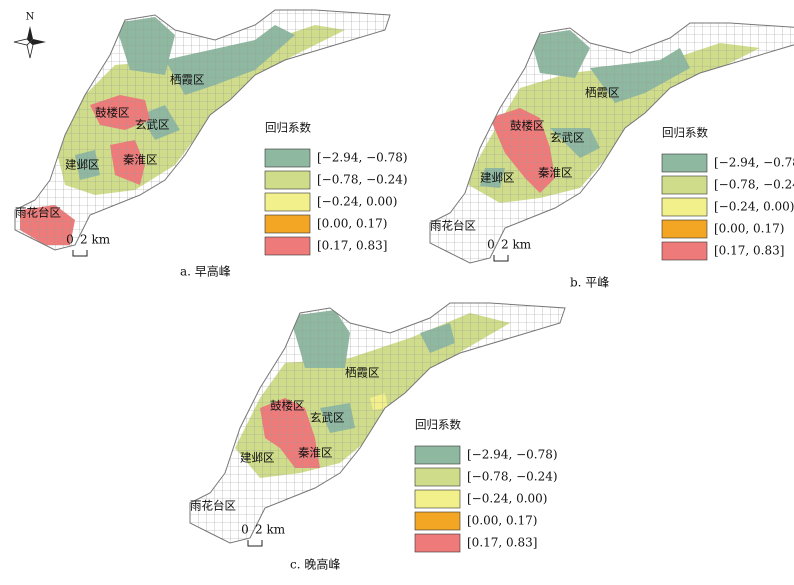 This screenshot has height=585, width=794. I want to click on caption: a. 早高峰, so click(205, 271).